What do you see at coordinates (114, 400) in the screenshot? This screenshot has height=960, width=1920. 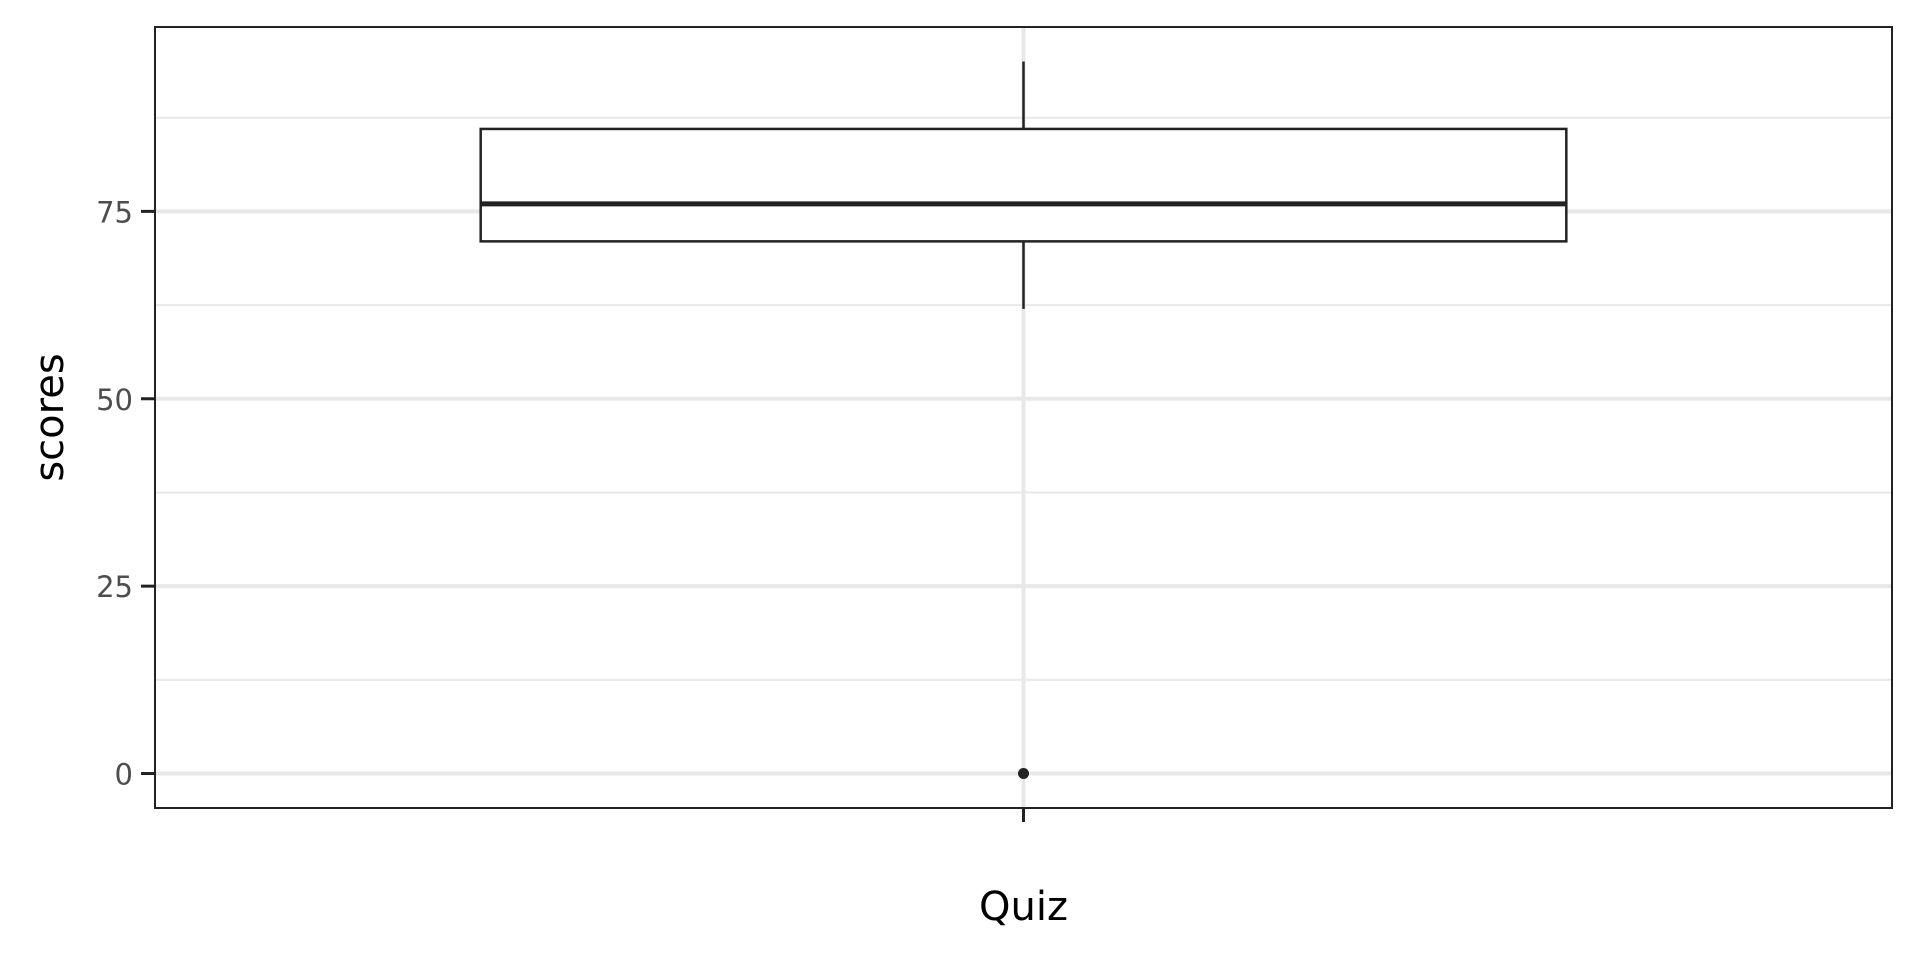 I see `y-tick-label: 50` at bounding box center [114, 400].